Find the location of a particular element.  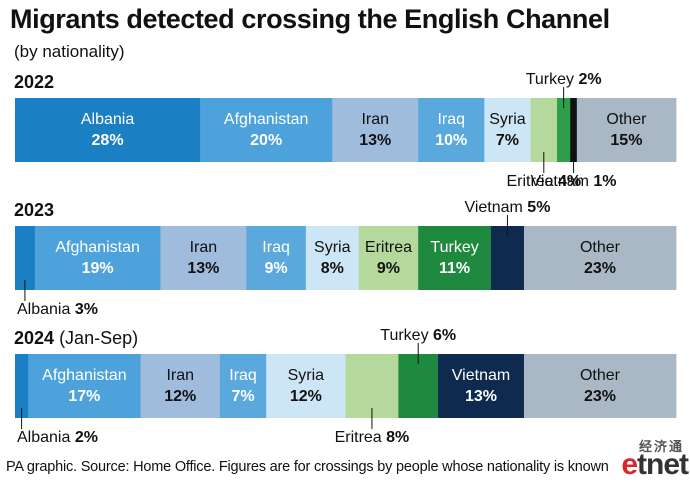

bar-segment-2023-turkey is located at coordinates (455, 258).